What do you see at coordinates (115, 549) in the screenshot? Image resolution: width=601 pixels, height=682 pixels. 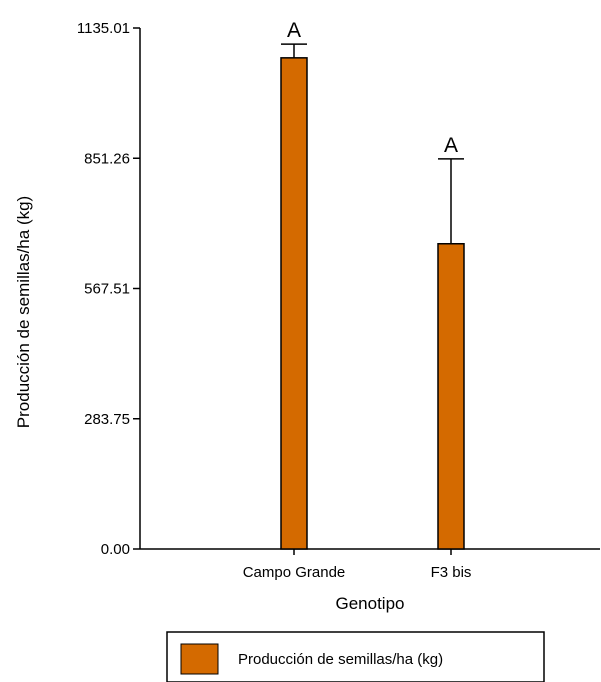 I see `y-tick-label: 0.00` at bounding box center [115, 549].